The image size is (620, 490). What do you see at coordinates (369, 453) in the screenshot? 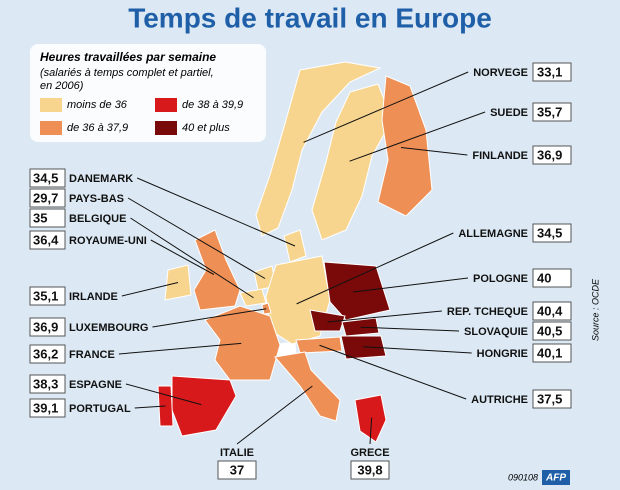
I see `country-name: GRECE` at bounding box center [369, 453].